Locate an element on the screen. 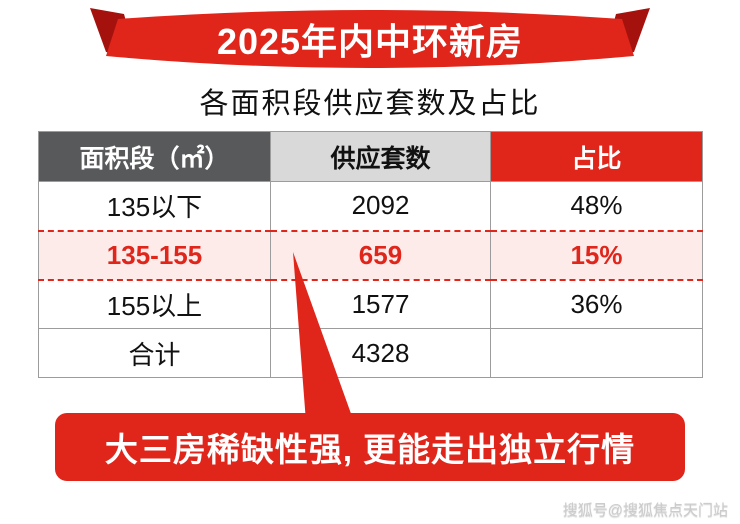  title-ribbon: 2025年内中环新房 is located at coordinates (370, 39).